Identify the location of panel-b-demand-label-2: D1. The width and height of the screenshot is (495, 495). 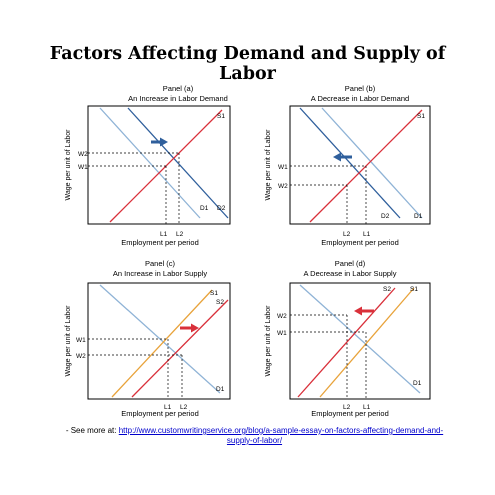
(418, 216).